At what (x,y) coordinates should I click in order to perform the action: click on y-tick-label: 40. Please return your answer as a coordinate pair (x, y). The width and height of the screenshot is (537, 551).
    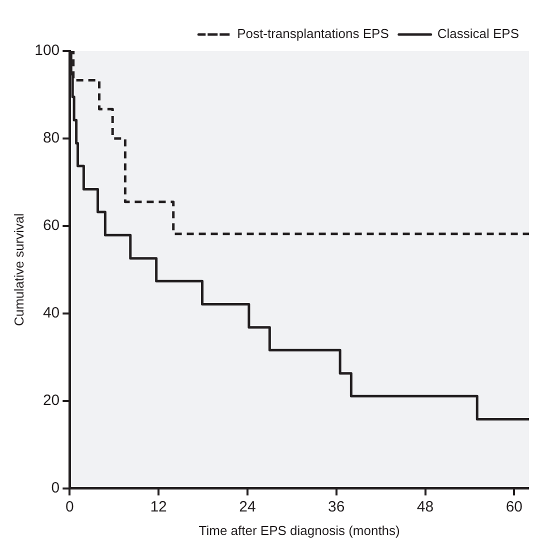
    Looking at the image, I should click on (51, 313).